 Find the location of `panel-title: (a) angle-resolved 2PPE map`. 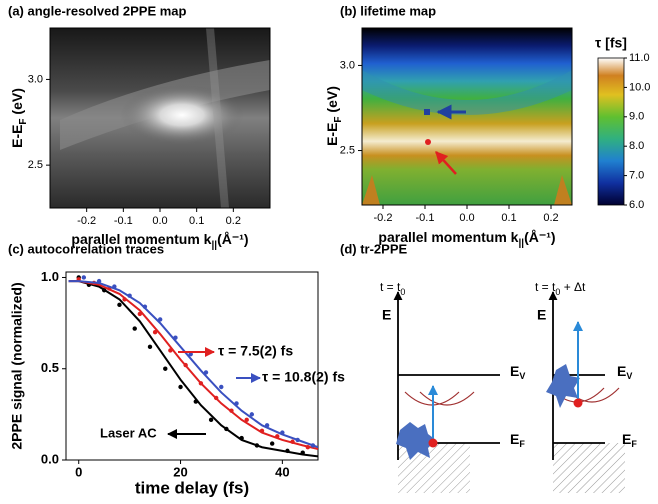

panel-title: (a) angle-resolved 2PPE map is located at coordinates (97, 10).